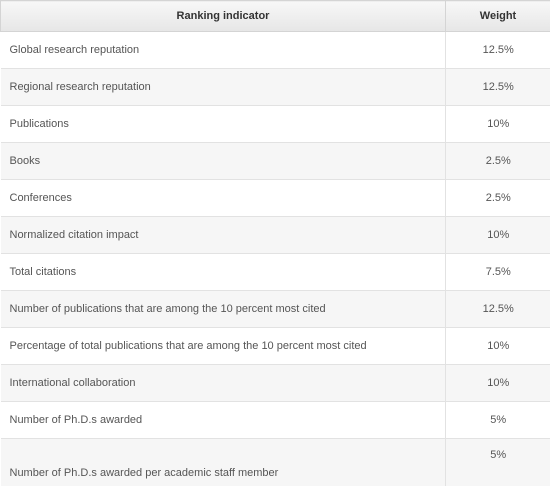 The image size is (550, 486). I want to click on indicator-cell: Number of Ph.D.s awarded, so click(223, 420).